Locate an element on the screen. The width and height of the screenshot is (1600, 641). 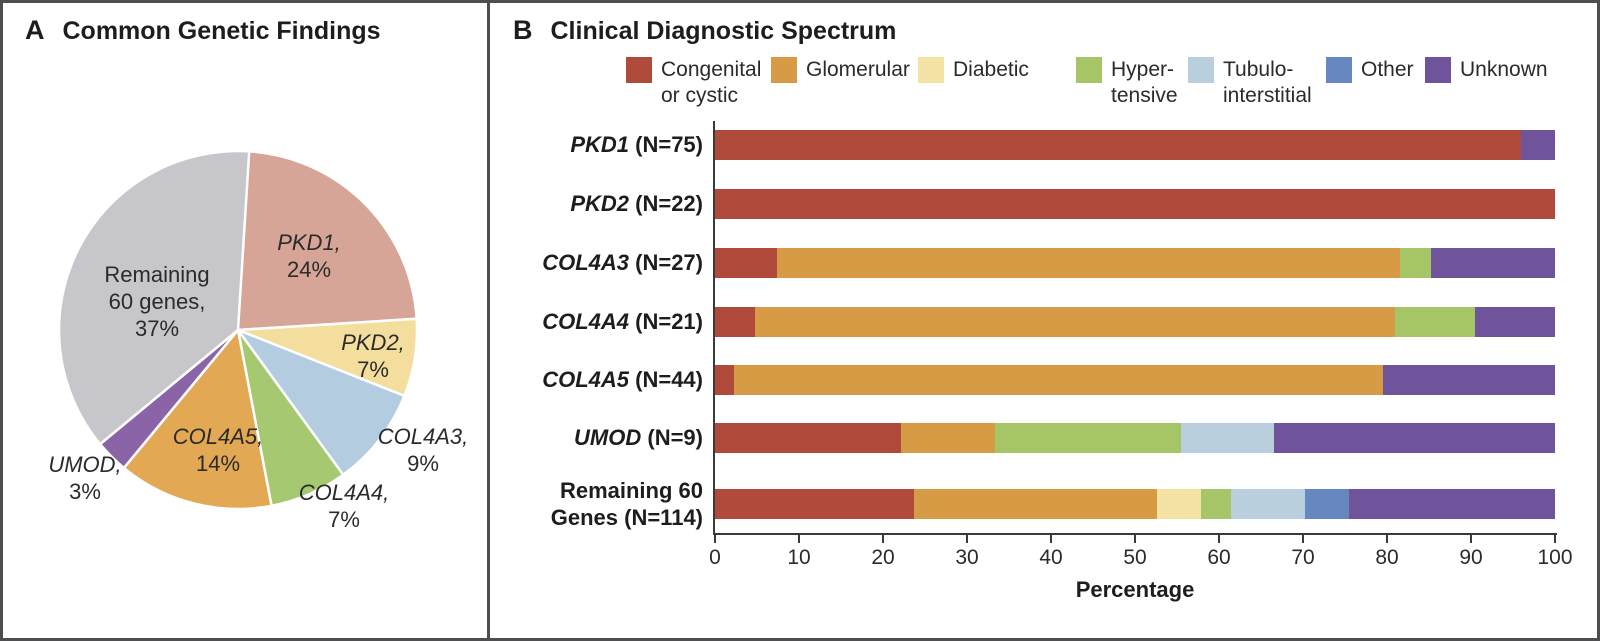
n-count: (N=22) is located at coordinates (666, 203).